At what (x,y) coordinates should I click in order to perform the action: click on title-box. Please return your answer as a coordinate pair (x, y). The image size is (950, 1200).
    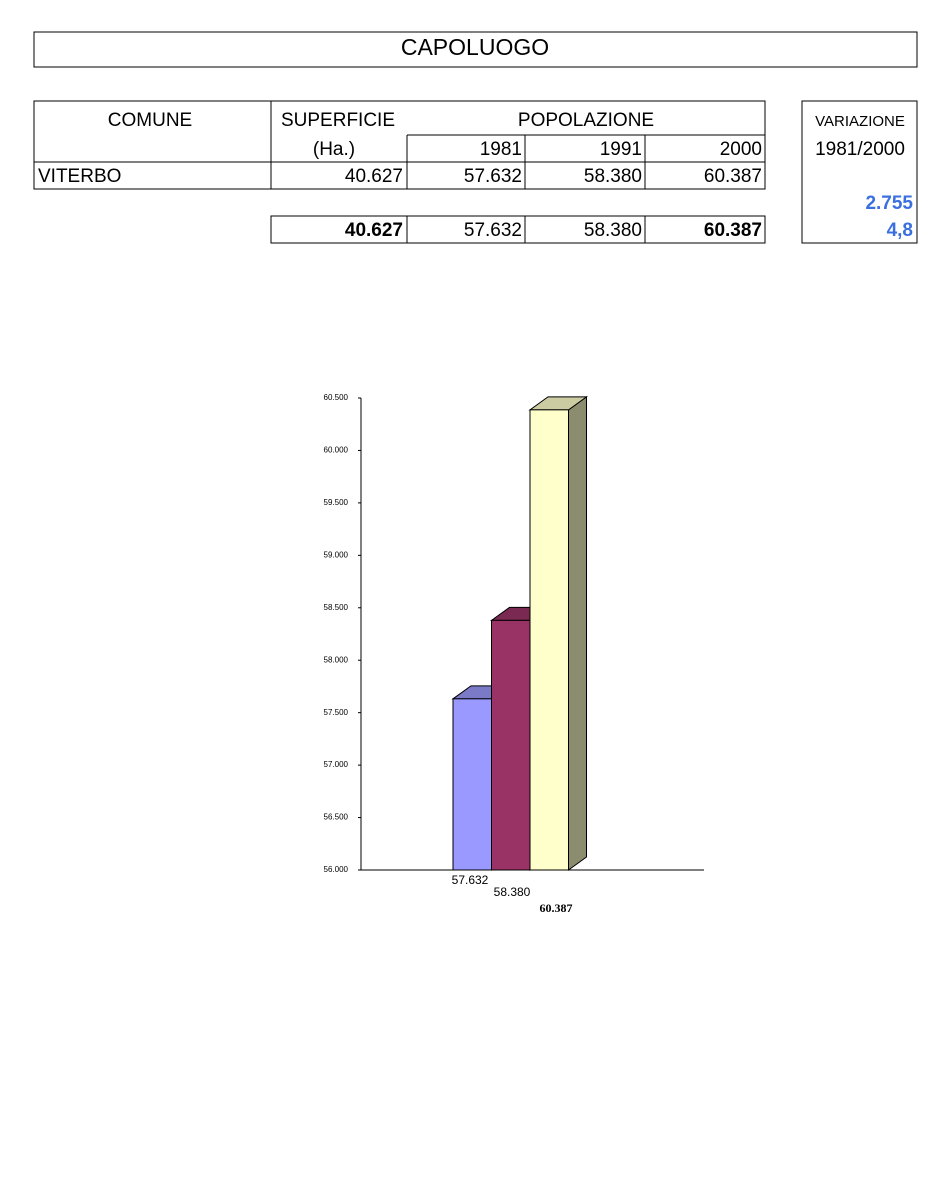
    Looking at the image, I should click on (475, 49).